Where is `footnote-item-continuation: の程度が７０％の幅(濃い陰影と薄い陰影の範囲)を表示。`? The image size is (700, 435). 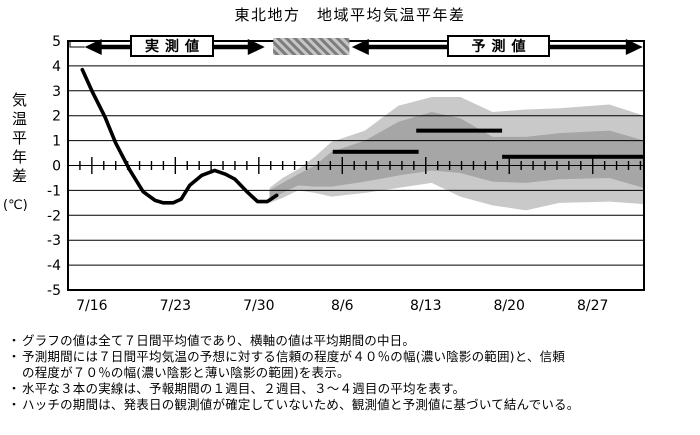 footnote-item-continuation: の程度が７０％の幅(濃い陰影と薄い陰影の範囲)を表示。 is located at coordinates (351, 373).